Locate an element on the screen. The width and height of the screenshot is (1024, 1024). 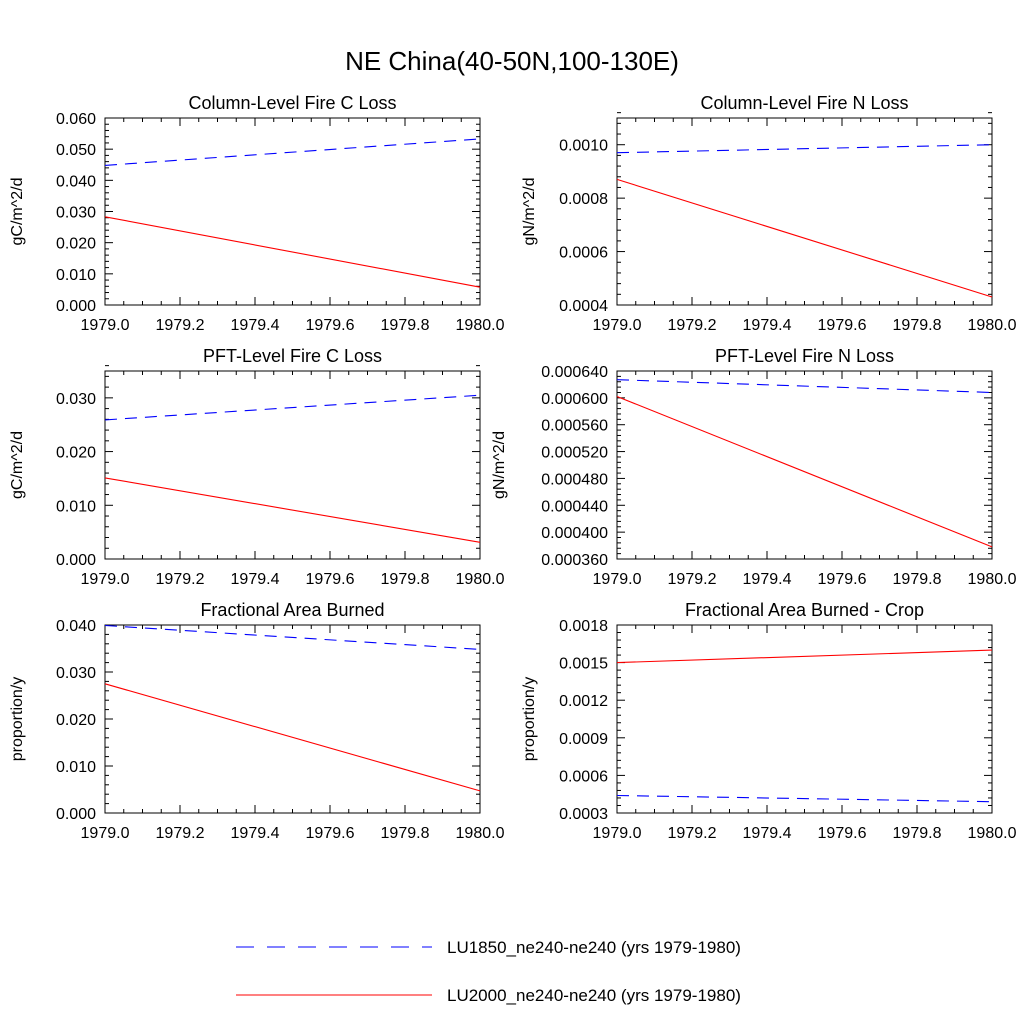
panel-title: Column-Level Fire C Loss is located at coordinates (292, 103).